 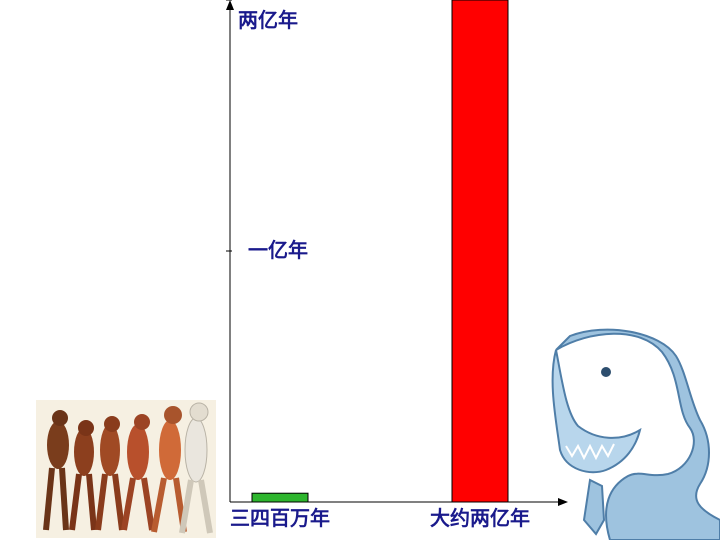 I want to click on y-ticks: 一亿年 两亿年, so click(x=267, y=131).